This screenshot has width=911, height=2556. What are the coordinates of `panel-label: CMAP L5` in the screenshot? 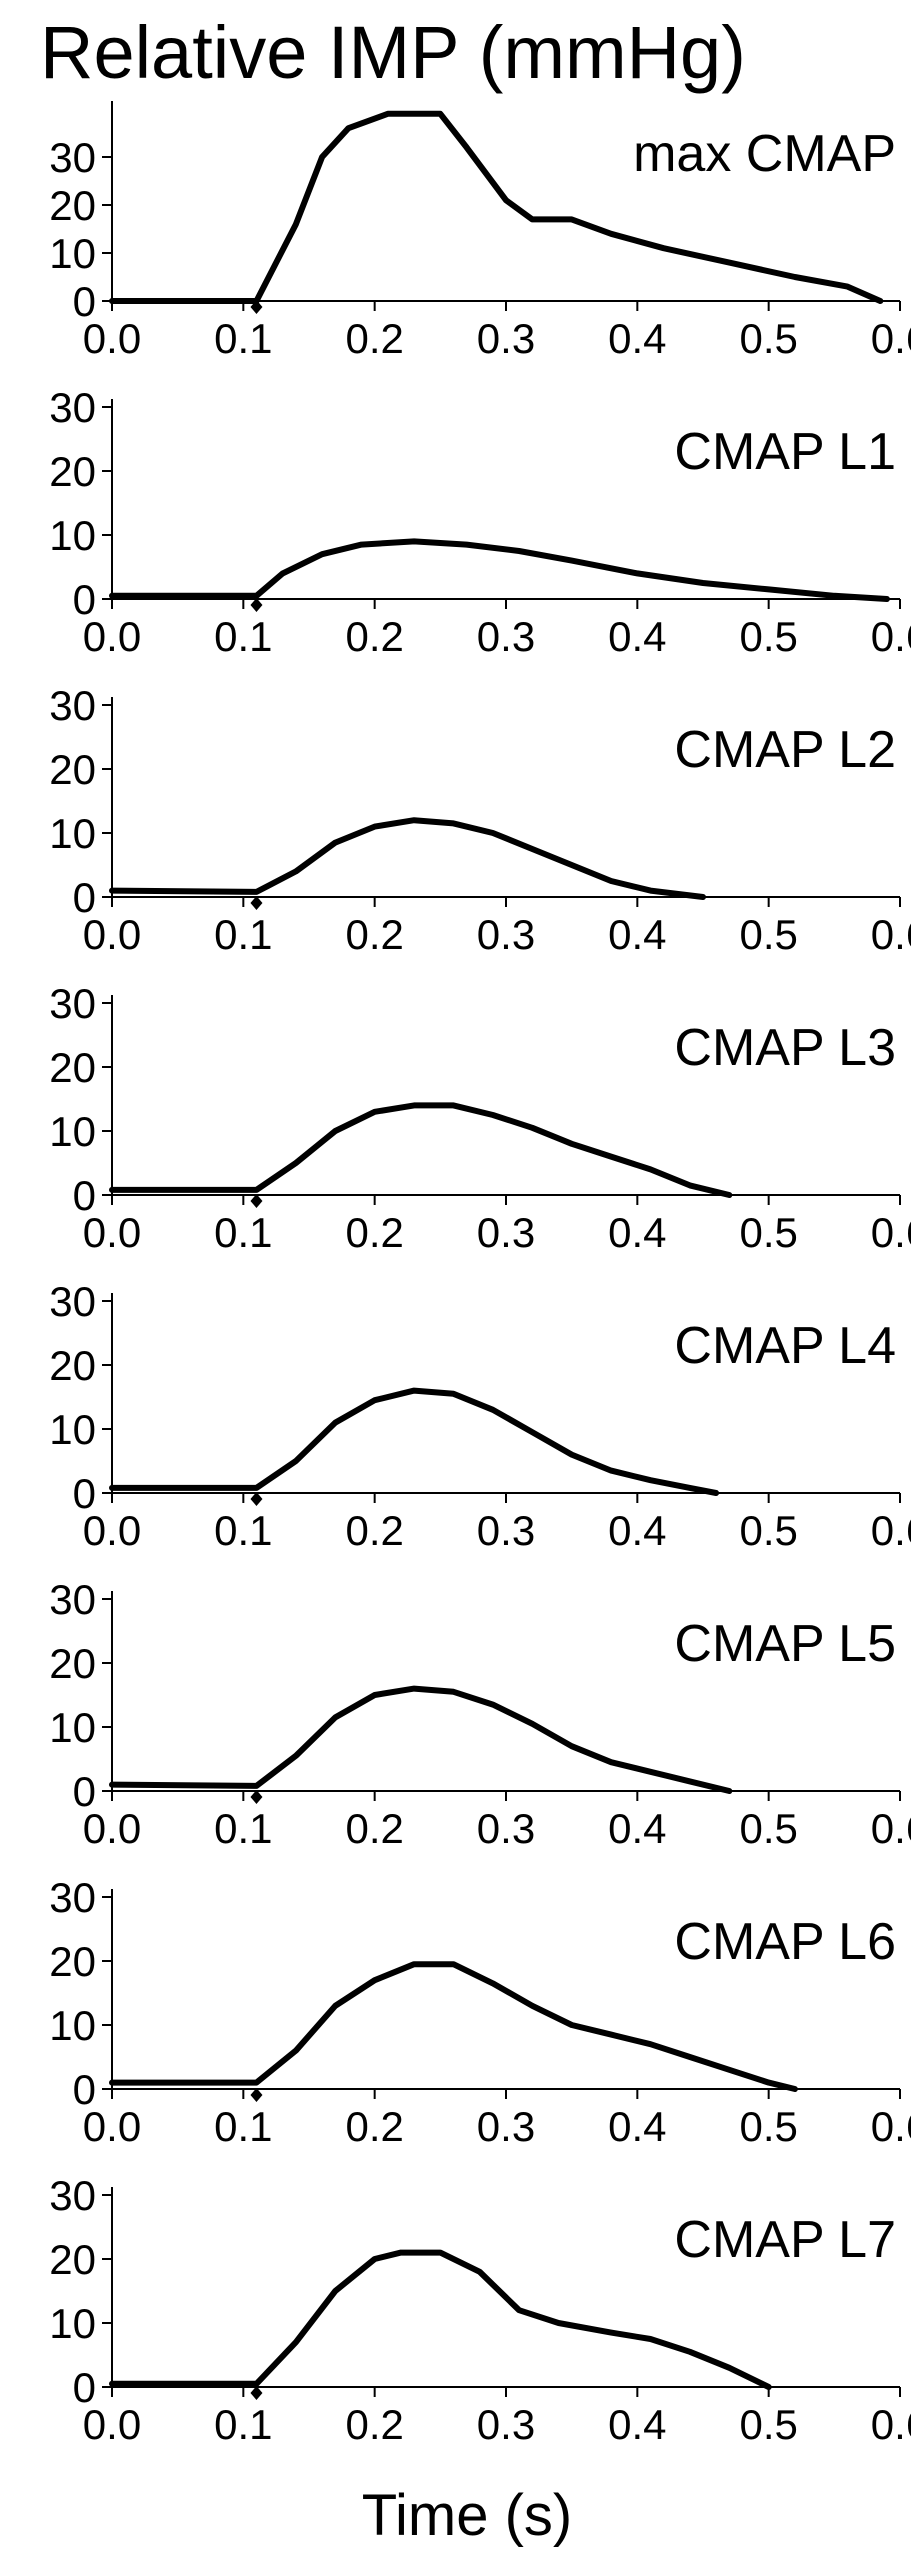 It's located at (785, 1644).